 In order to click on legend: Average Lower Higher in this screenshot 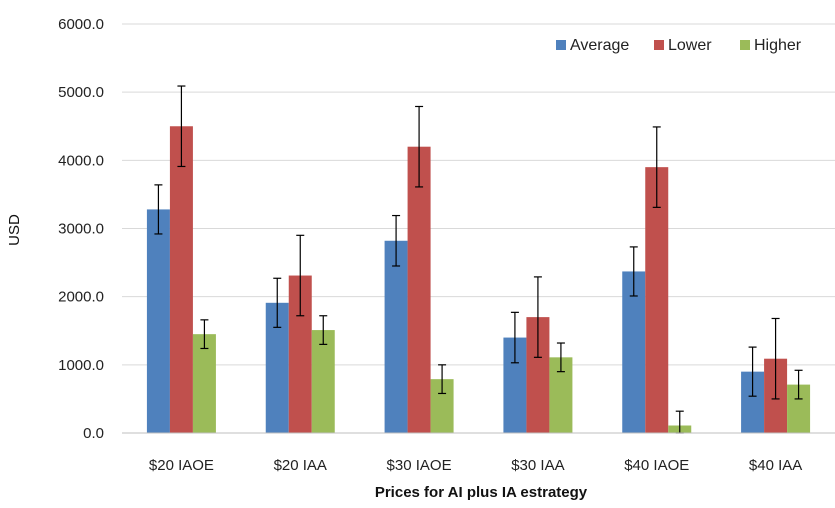, I will do `click(679, 45)`.